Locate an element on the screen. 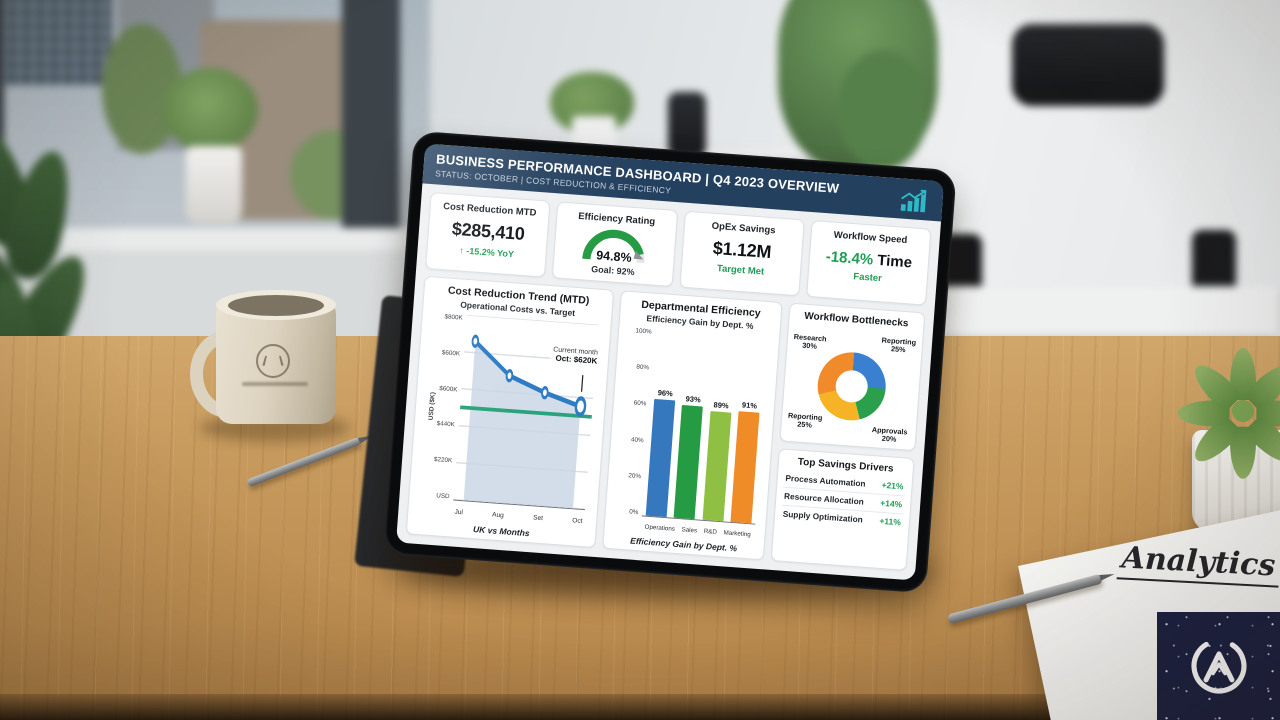  bar-column: 89% is located at coordinates (719, 429).